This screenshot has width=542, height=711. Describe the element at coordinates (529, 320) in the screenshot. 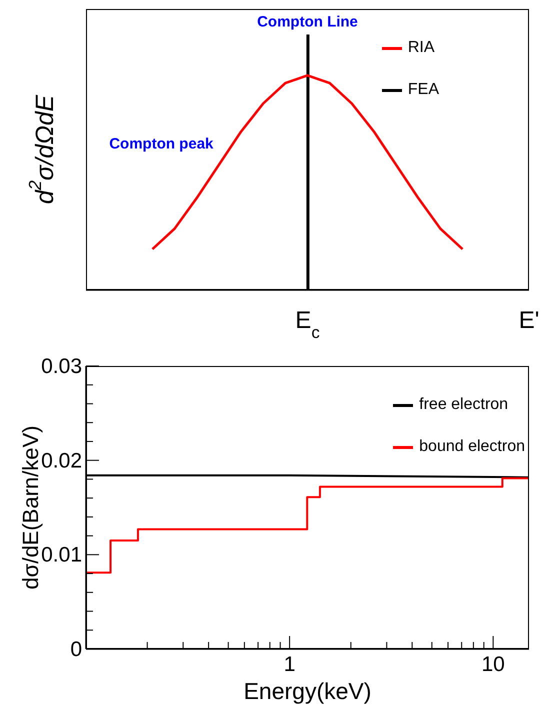

I see `x-tick-label: E'` at that location.